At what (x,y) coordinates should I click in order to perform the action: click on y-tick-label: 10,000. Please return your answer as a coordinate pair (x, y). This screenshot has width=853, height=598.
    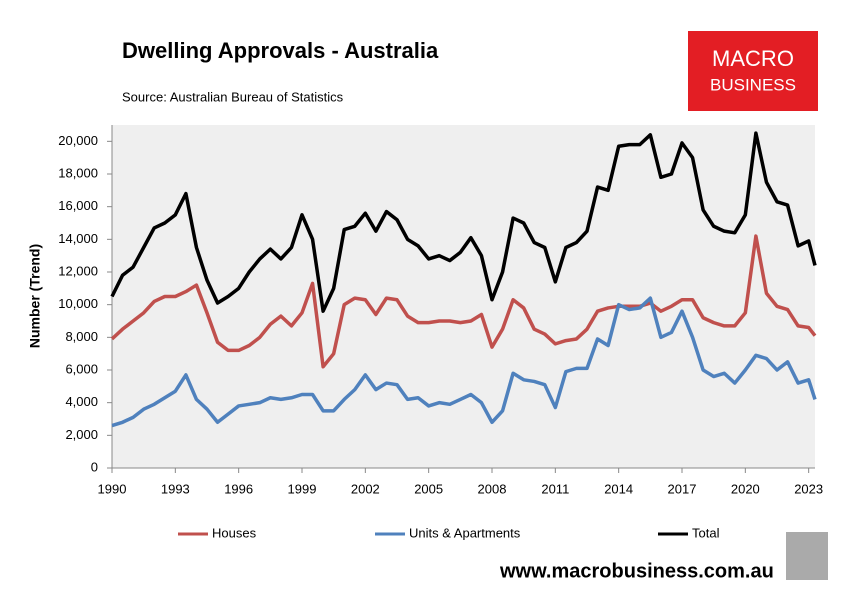
    Looking at the image, I should click on (78, 303).